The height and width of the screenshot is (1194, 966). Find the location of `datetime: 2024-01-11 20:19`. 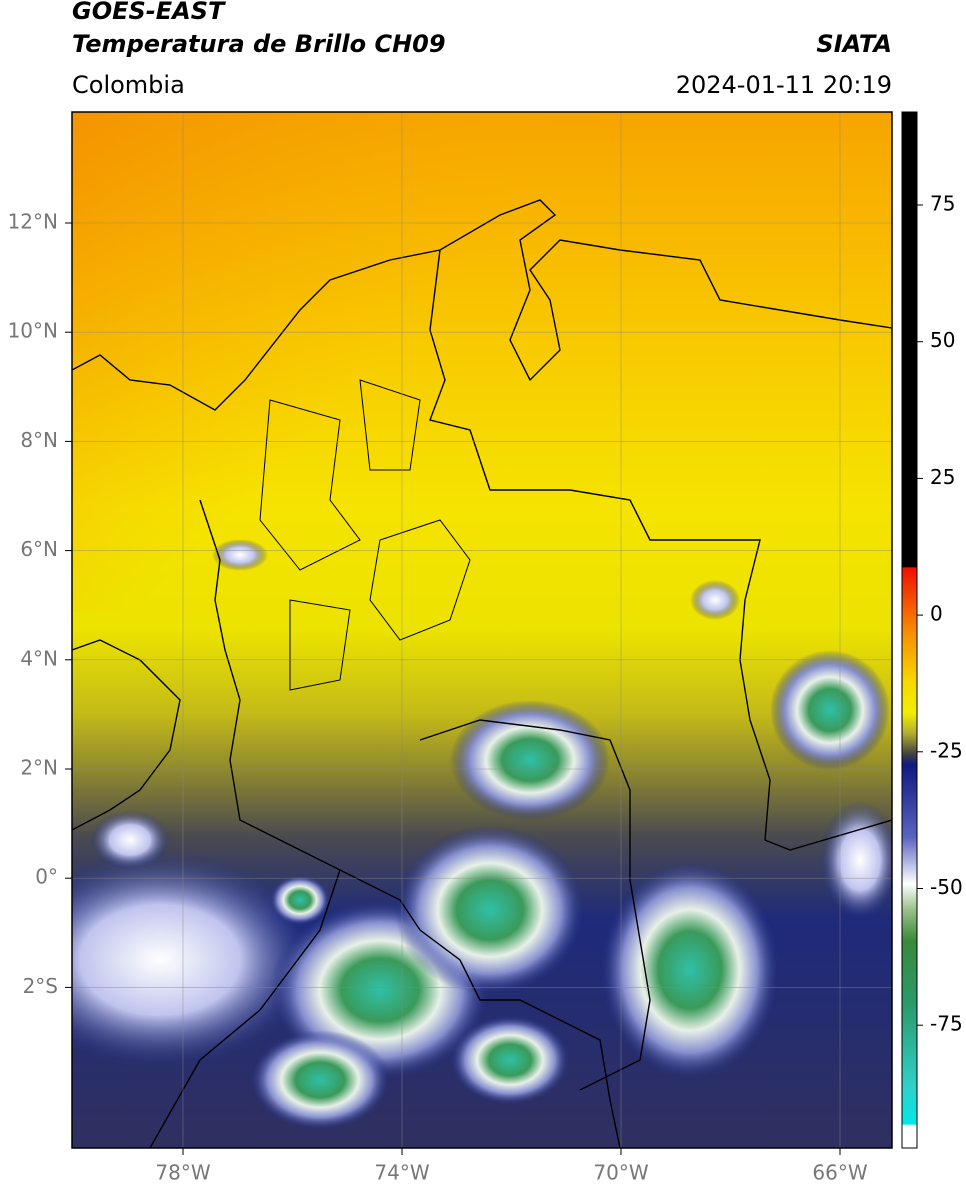

datetime: 2024-01-11 20:19 is located at coordinates (784, 85).